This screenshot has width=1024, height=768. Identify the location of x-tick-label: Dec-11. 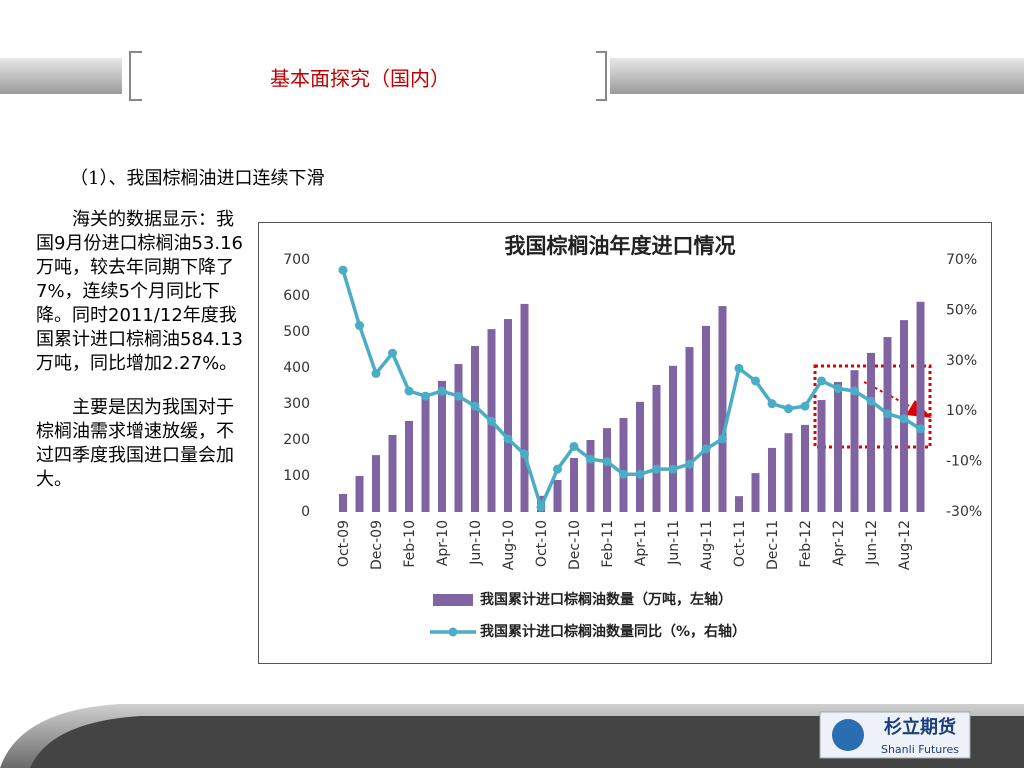
(773, 545).